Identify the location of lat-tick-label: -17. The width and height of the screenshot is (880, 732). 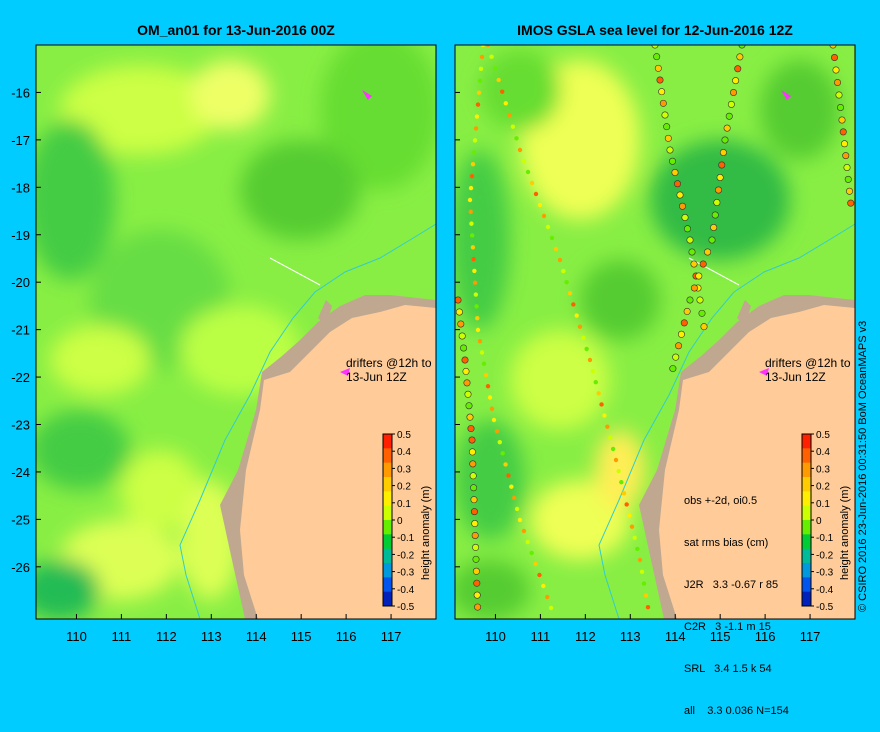
(20, 140).